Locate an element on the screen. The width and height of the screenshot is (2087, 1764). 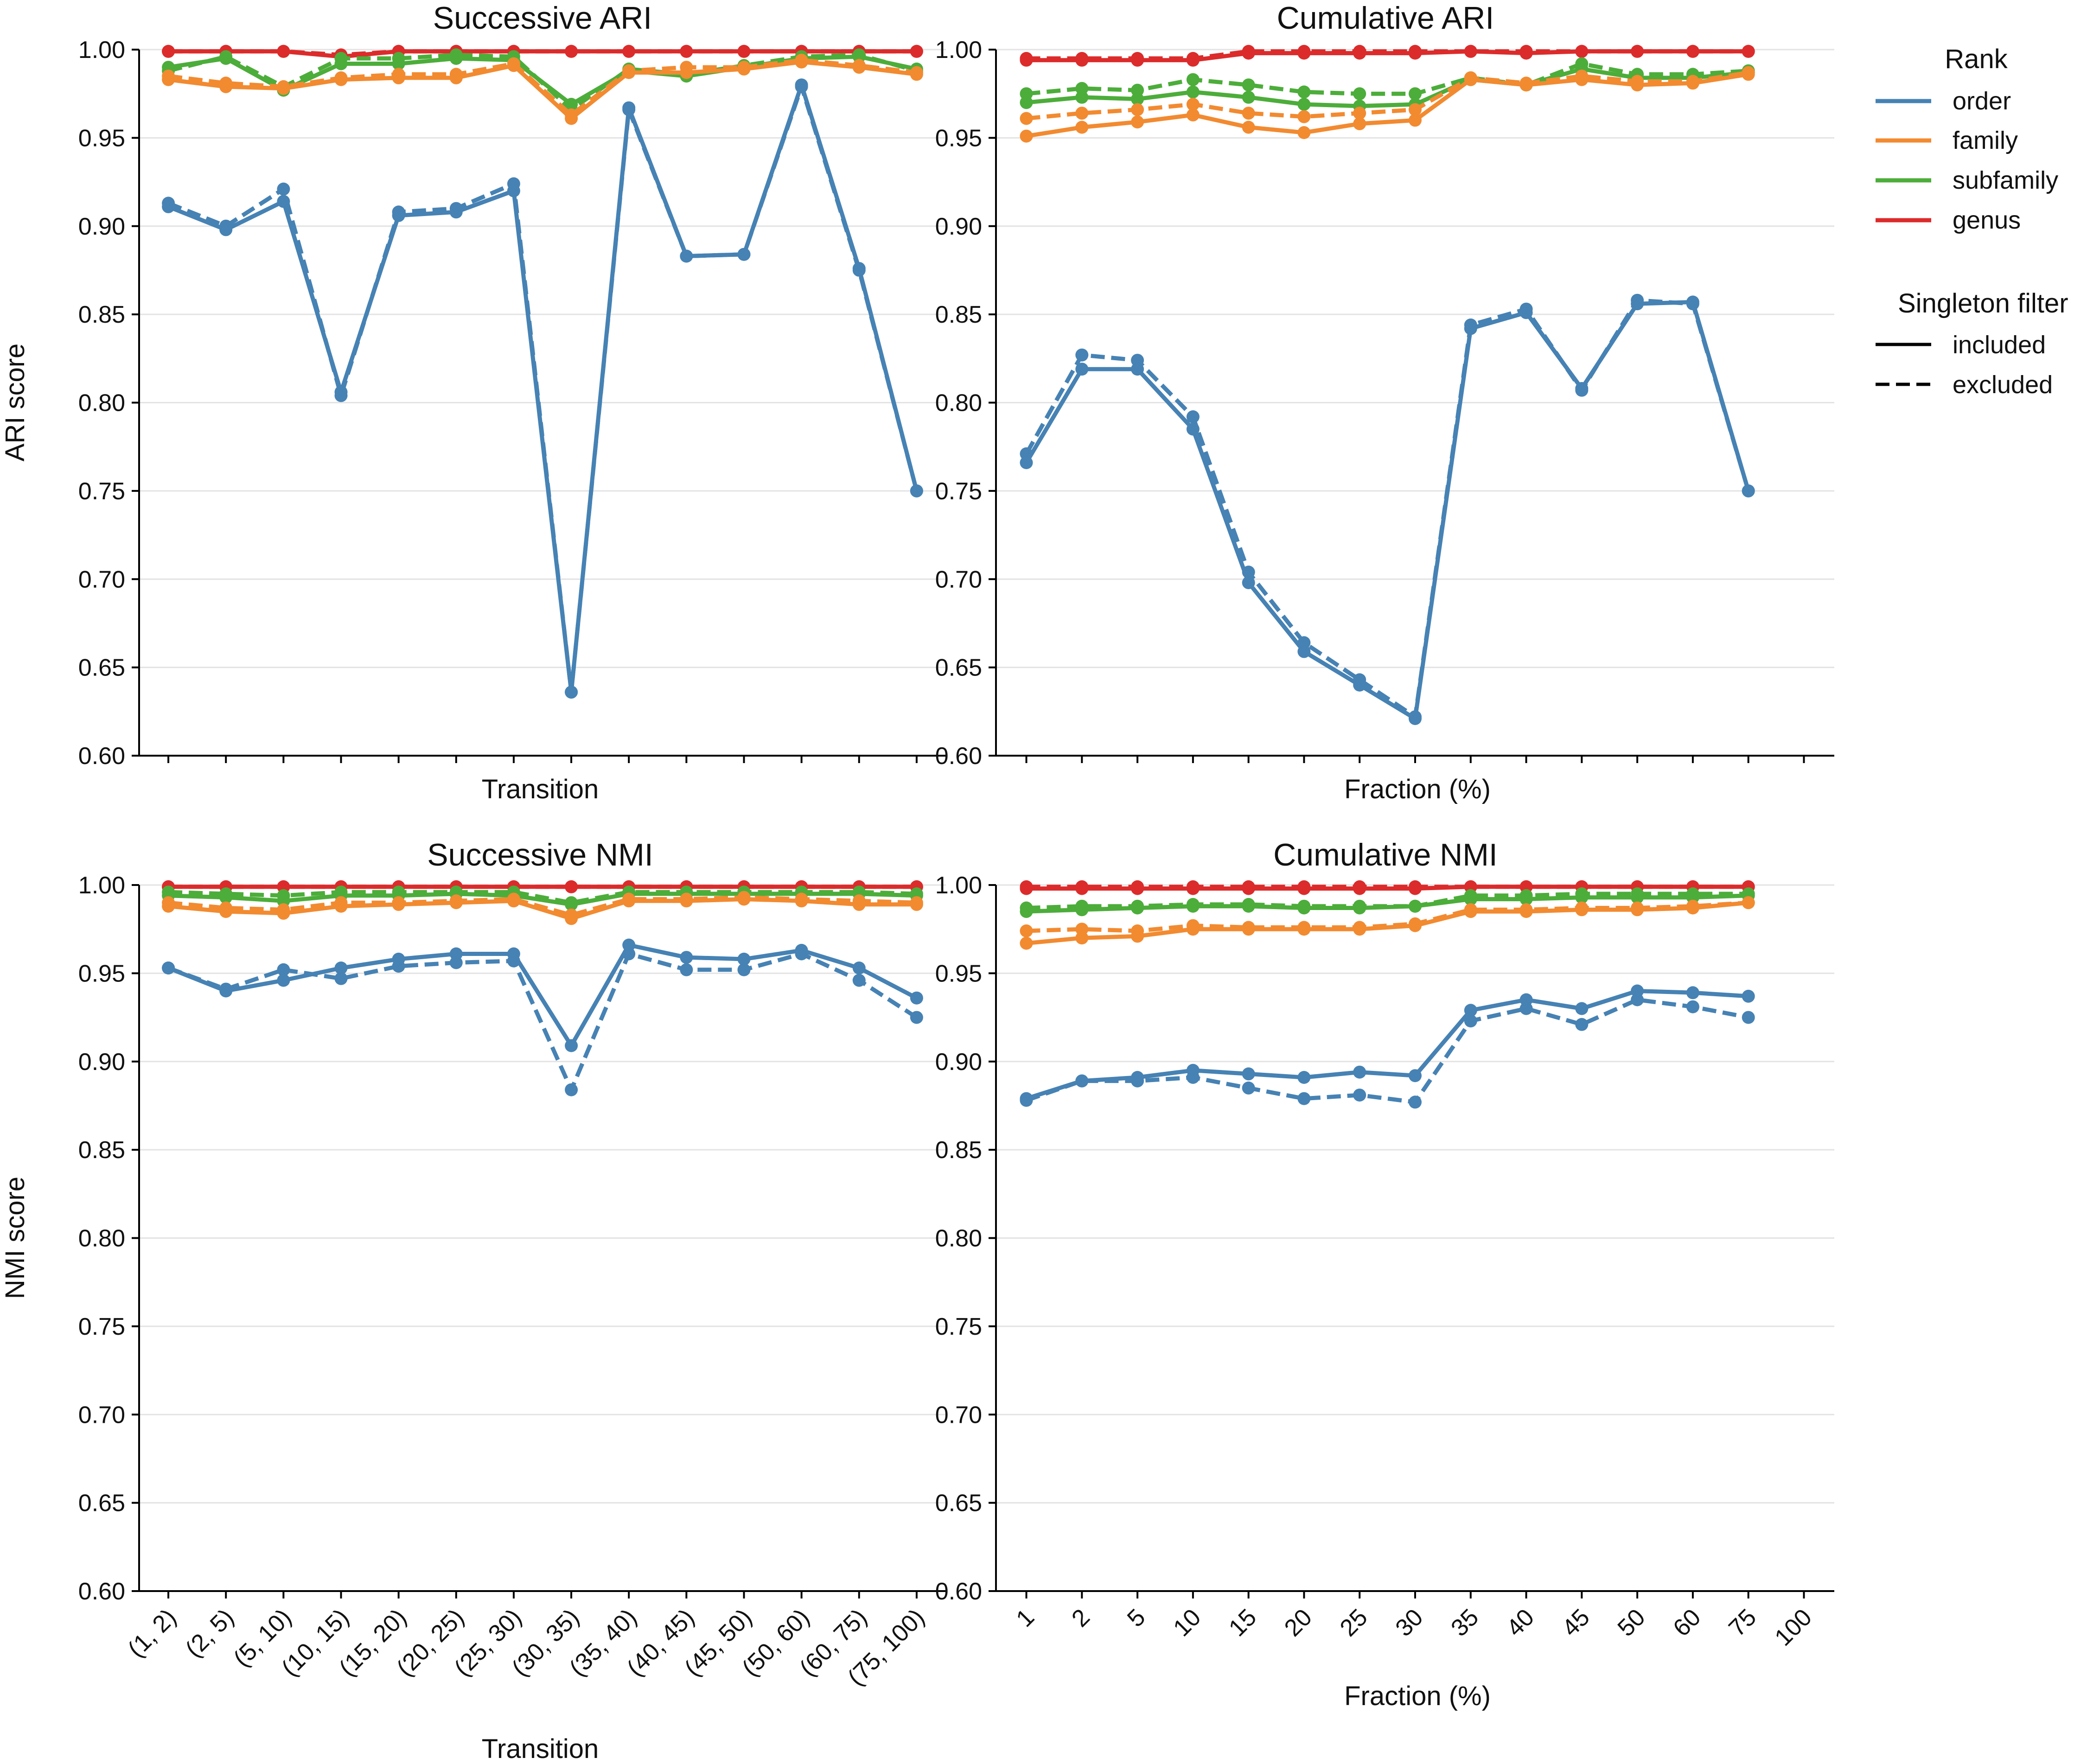
cumulative-ari-ytick-label: 0.60 is located at coordinates (958, 756).